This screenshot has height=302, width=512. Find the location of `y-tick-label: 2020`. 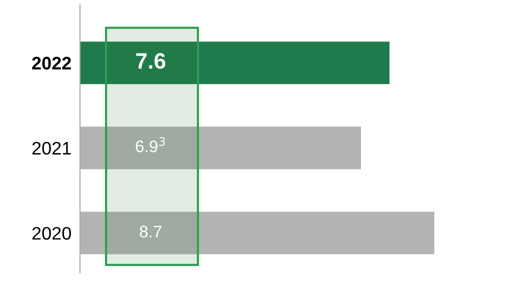

y-tick-label: 2020 is located at coordinates (51, 233).